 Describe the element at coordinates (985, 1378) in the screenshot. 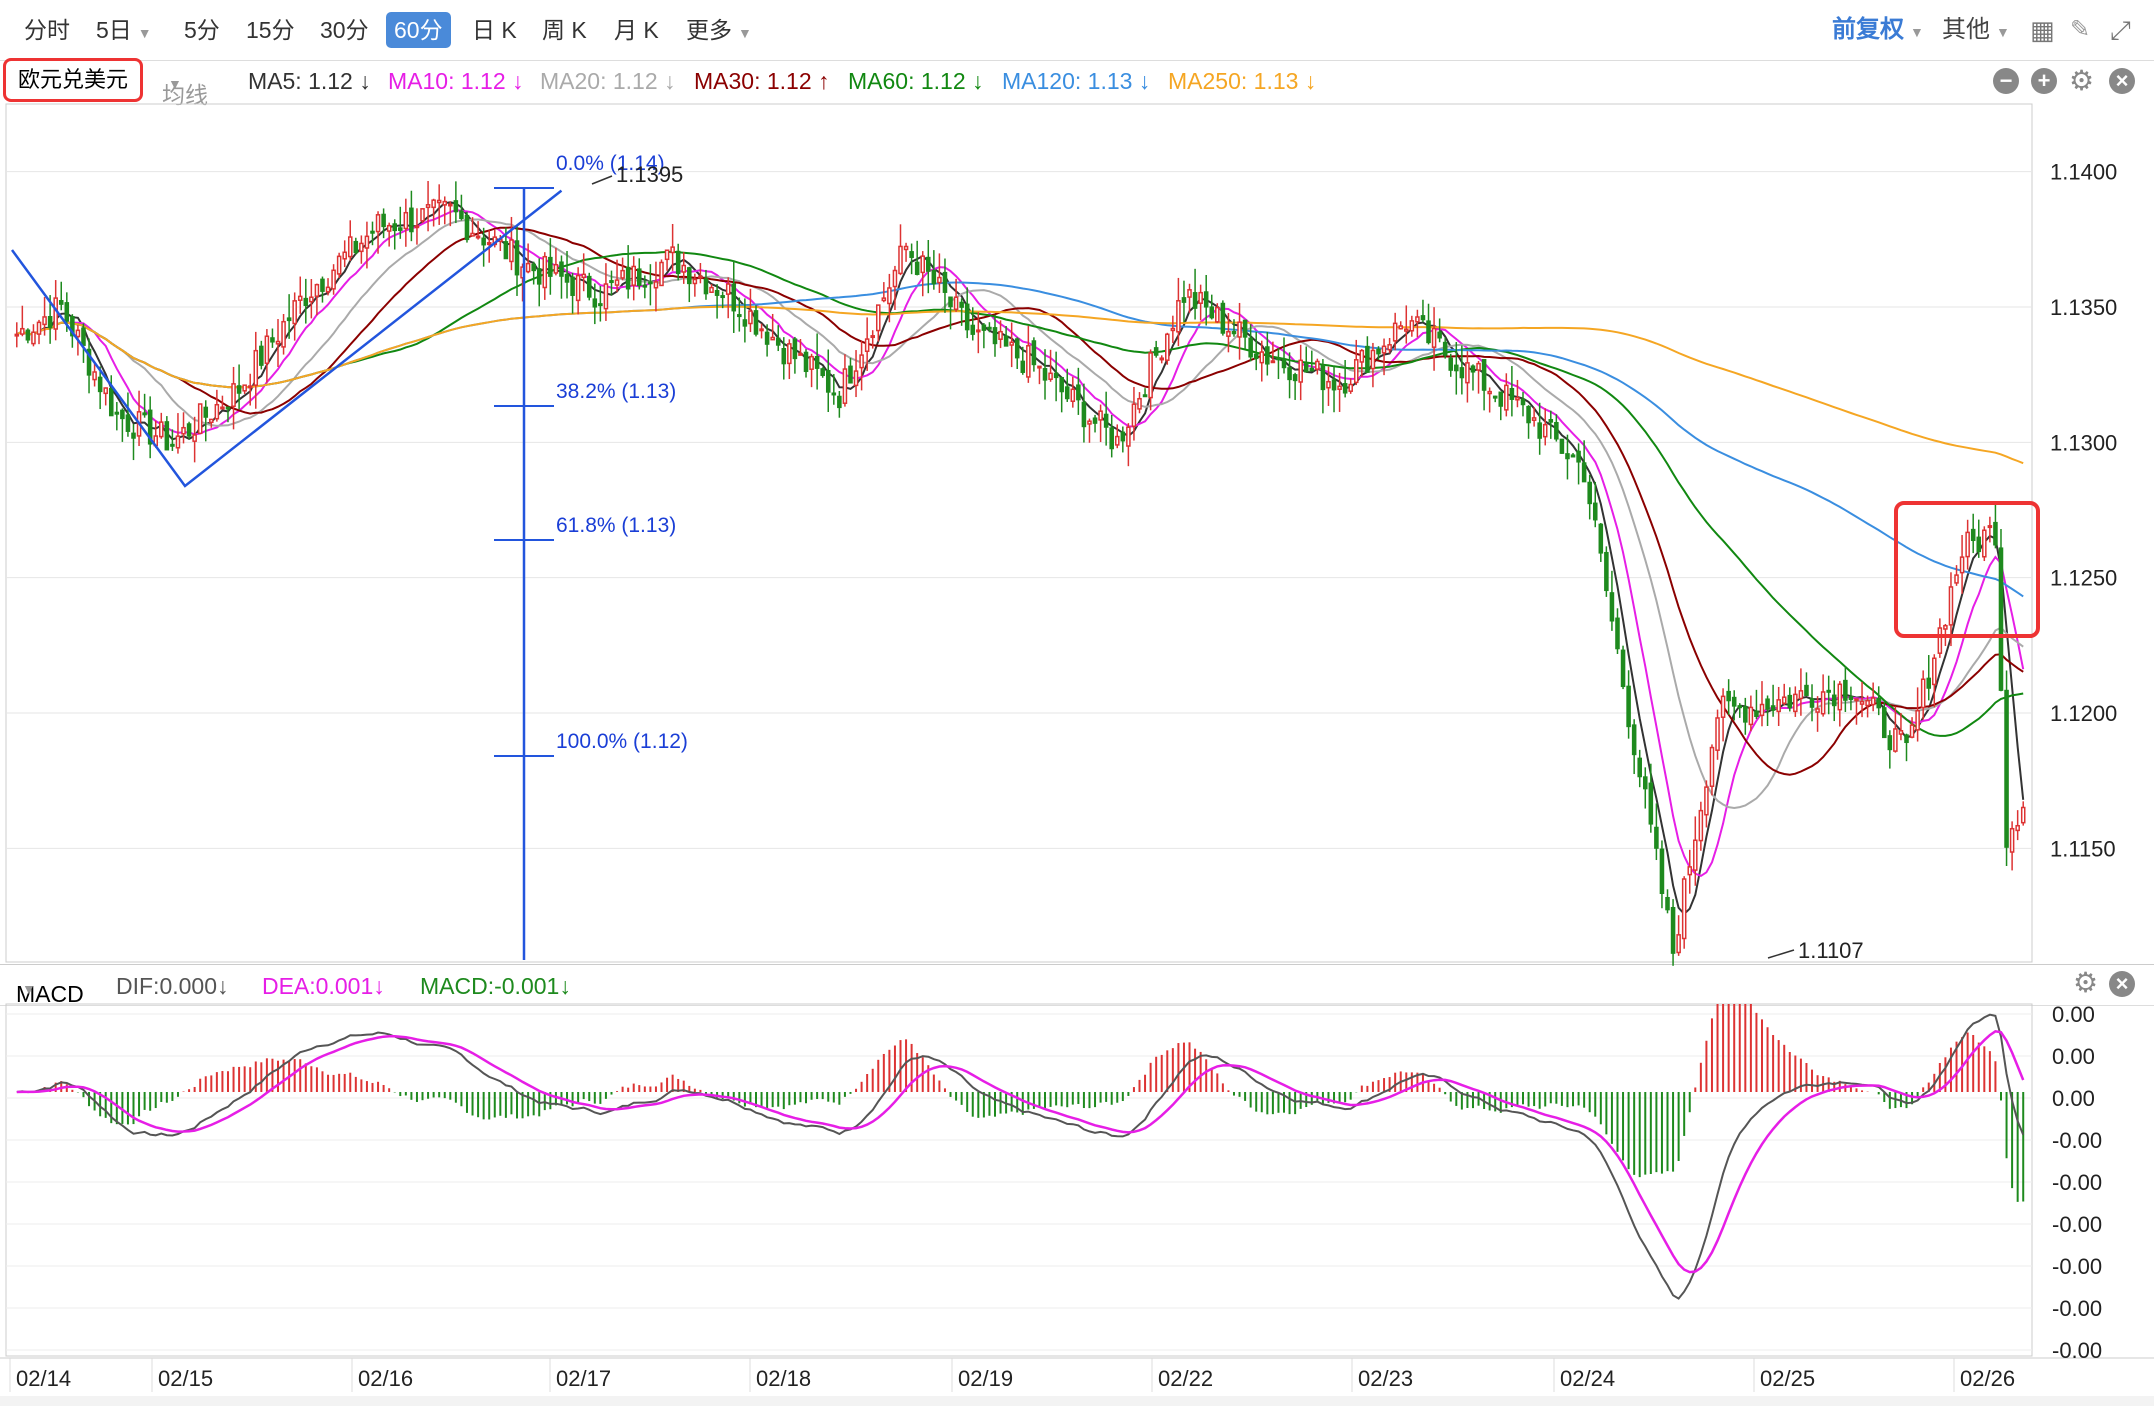

I see `date-tick-label: 02/19` at that location.